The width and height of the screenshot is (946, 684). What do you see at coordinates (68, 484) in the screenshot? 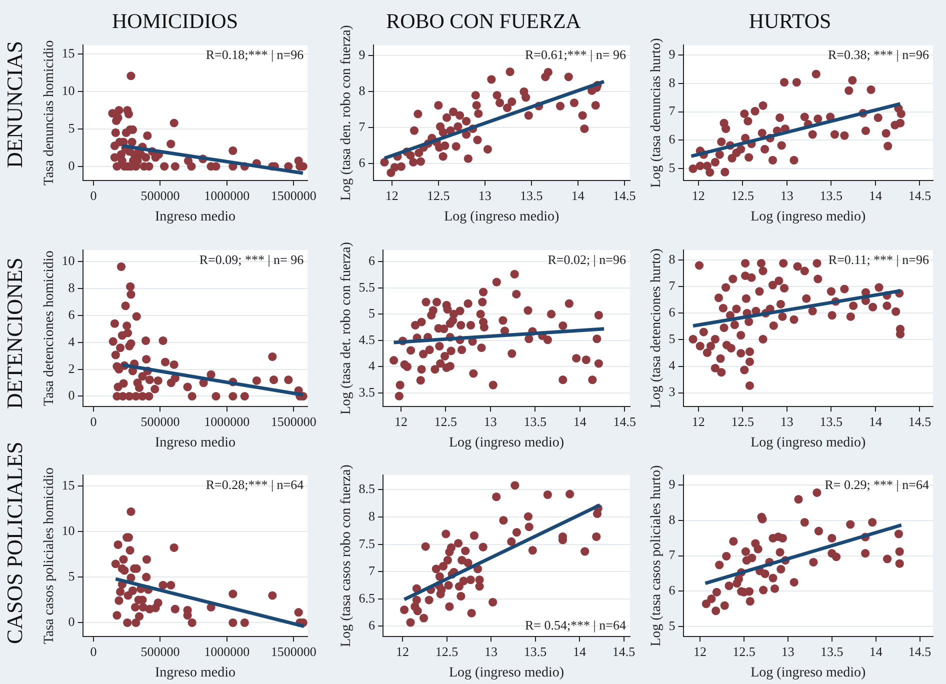
I see `y-tick-label: 15` at bounding box center [68, 484].